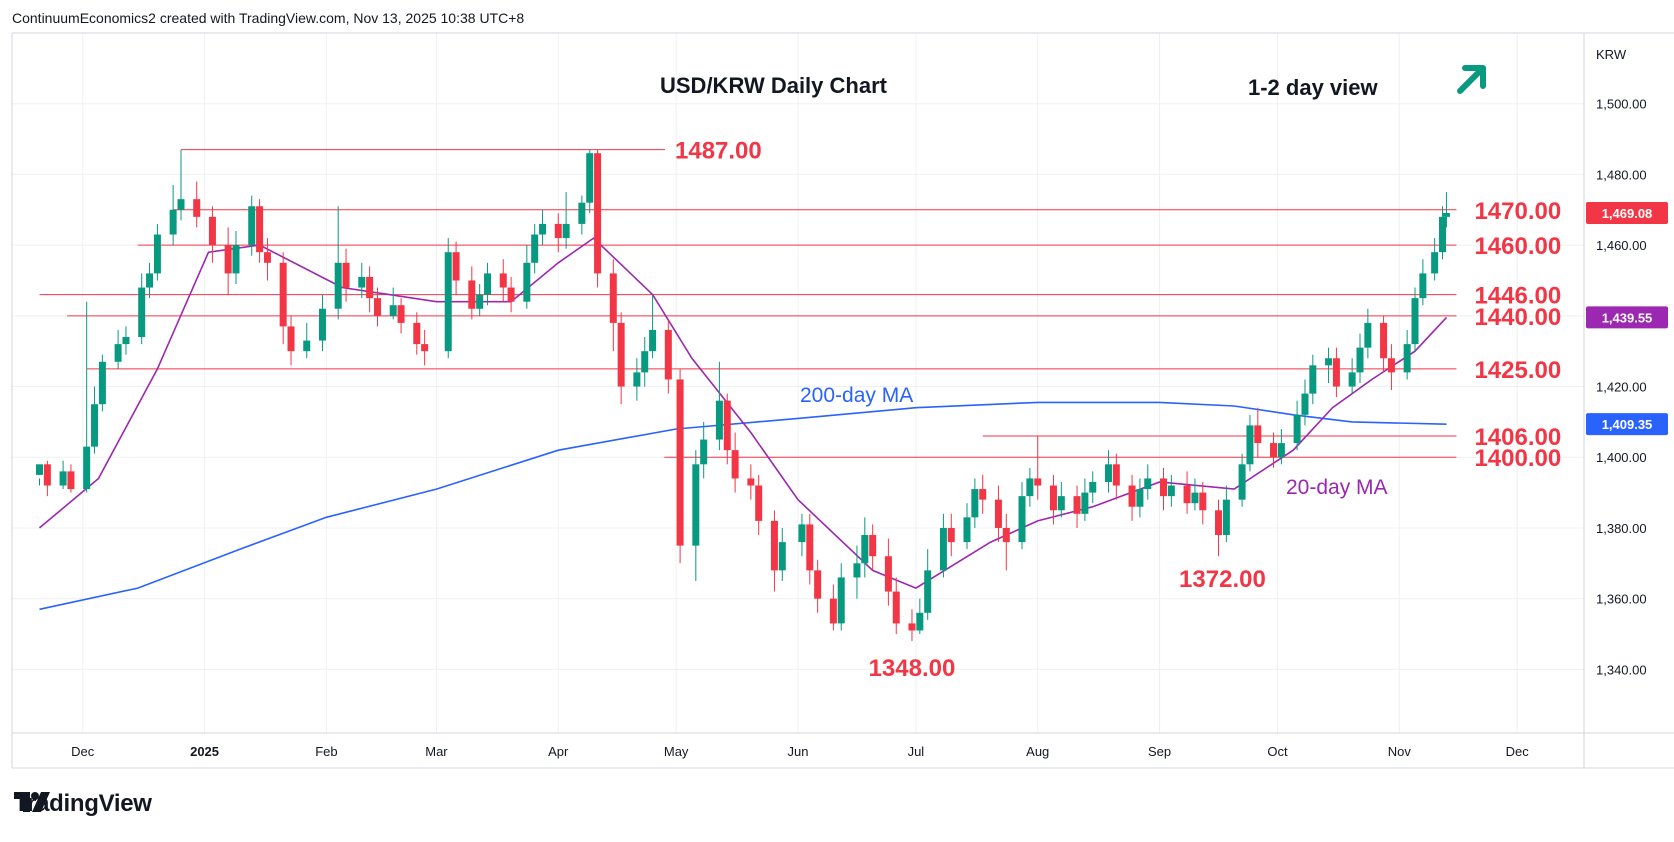 Image resolution: width=1674 pixels, height=842 pixels. What do you see at coordinates (1621, 387) in the screenshot?
I see `y-tick-label: 1,420.00` at bounding box center [1621, 387].